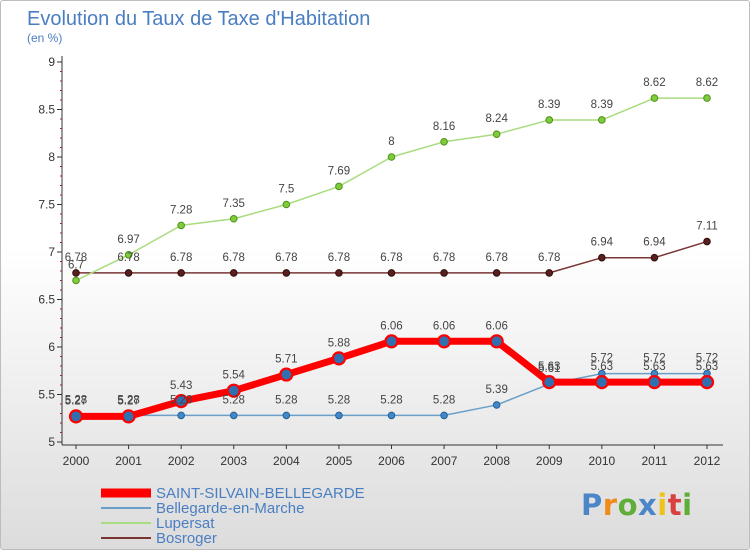  What do you see at coordinates (391, 461) in the screenshot?
I see `x-tick-label: 2006` at bounding box center [391, 461].